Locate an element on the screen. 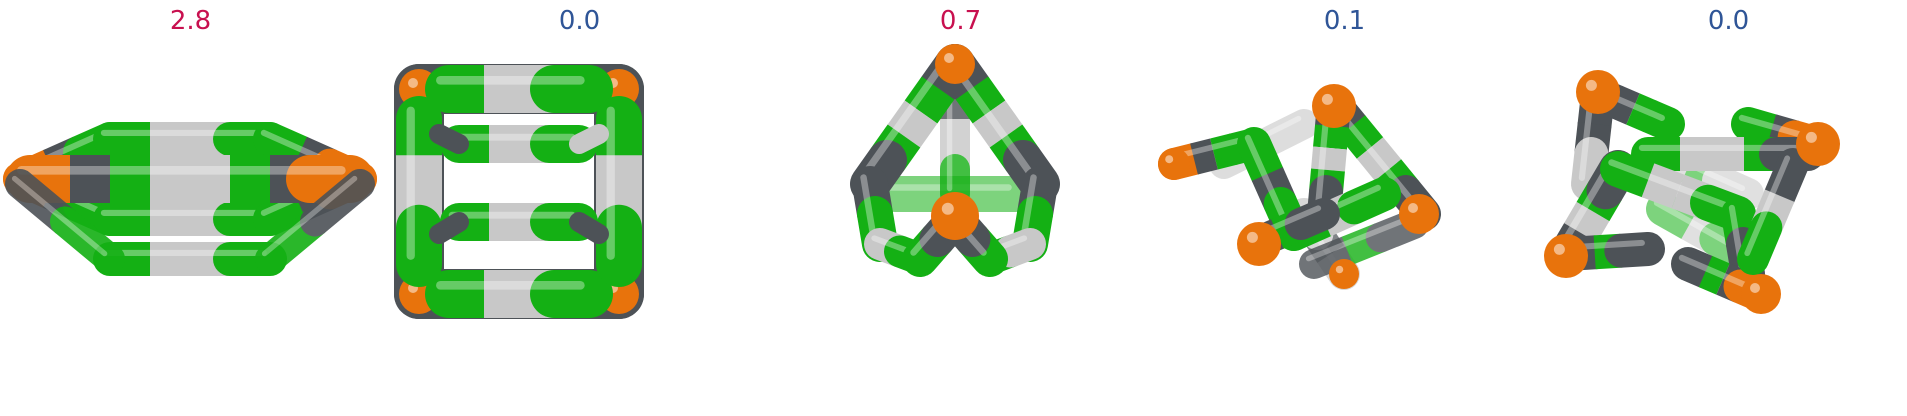  score-label: 2.8 is located at coordinates (190, 21).